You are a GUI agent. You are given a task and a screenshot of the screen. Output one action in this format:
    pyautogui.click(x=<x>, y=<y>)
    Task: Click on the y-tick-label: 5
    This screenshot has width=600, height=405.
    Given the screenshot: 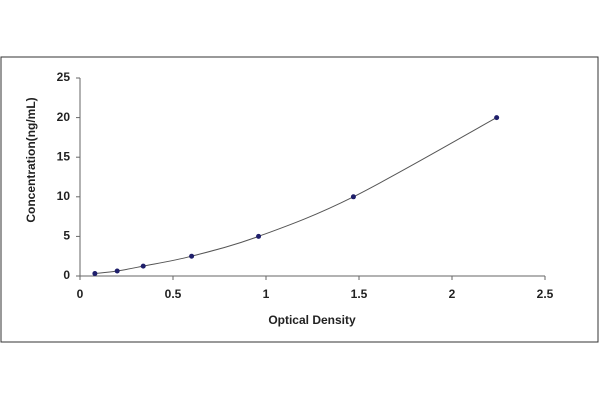 What is the action you would take?
    pyautogui.click(x=66, y=236)
    